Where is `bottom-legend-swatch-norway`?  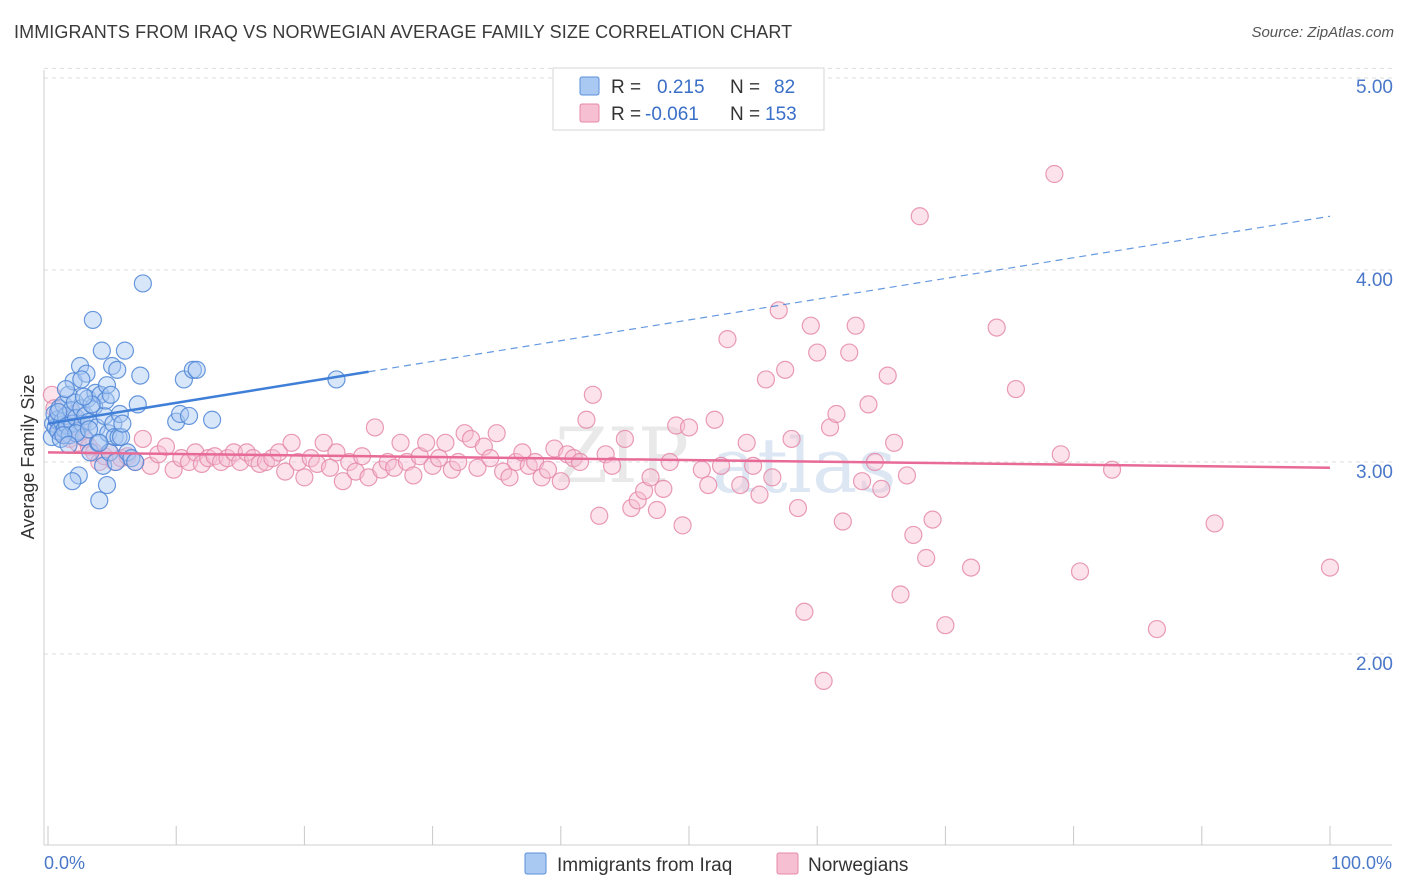
bottom-legend-swatch-norway is located at coordinates (787, 863).